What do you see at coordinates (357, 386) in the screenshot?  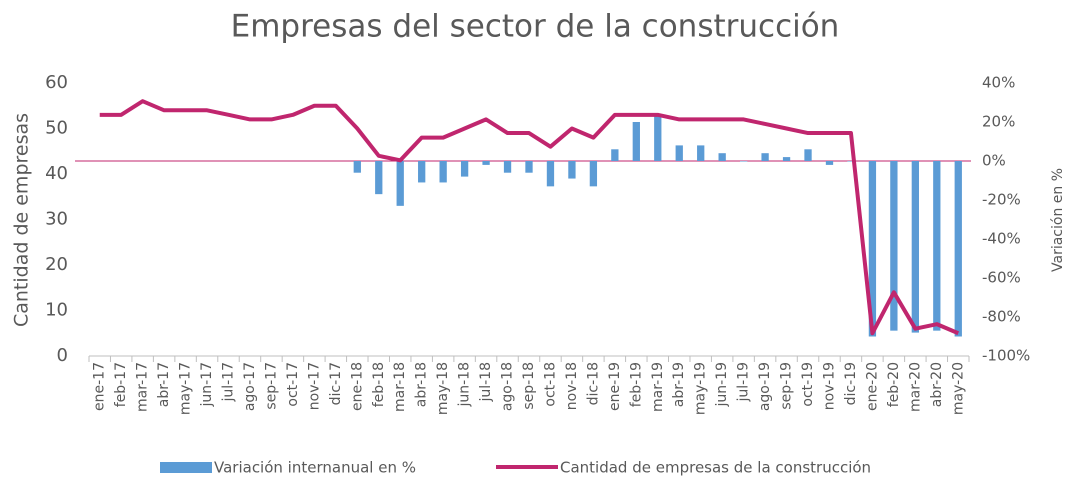 I see `x-tick-label: ene-18` at bounding box center [357, 386].